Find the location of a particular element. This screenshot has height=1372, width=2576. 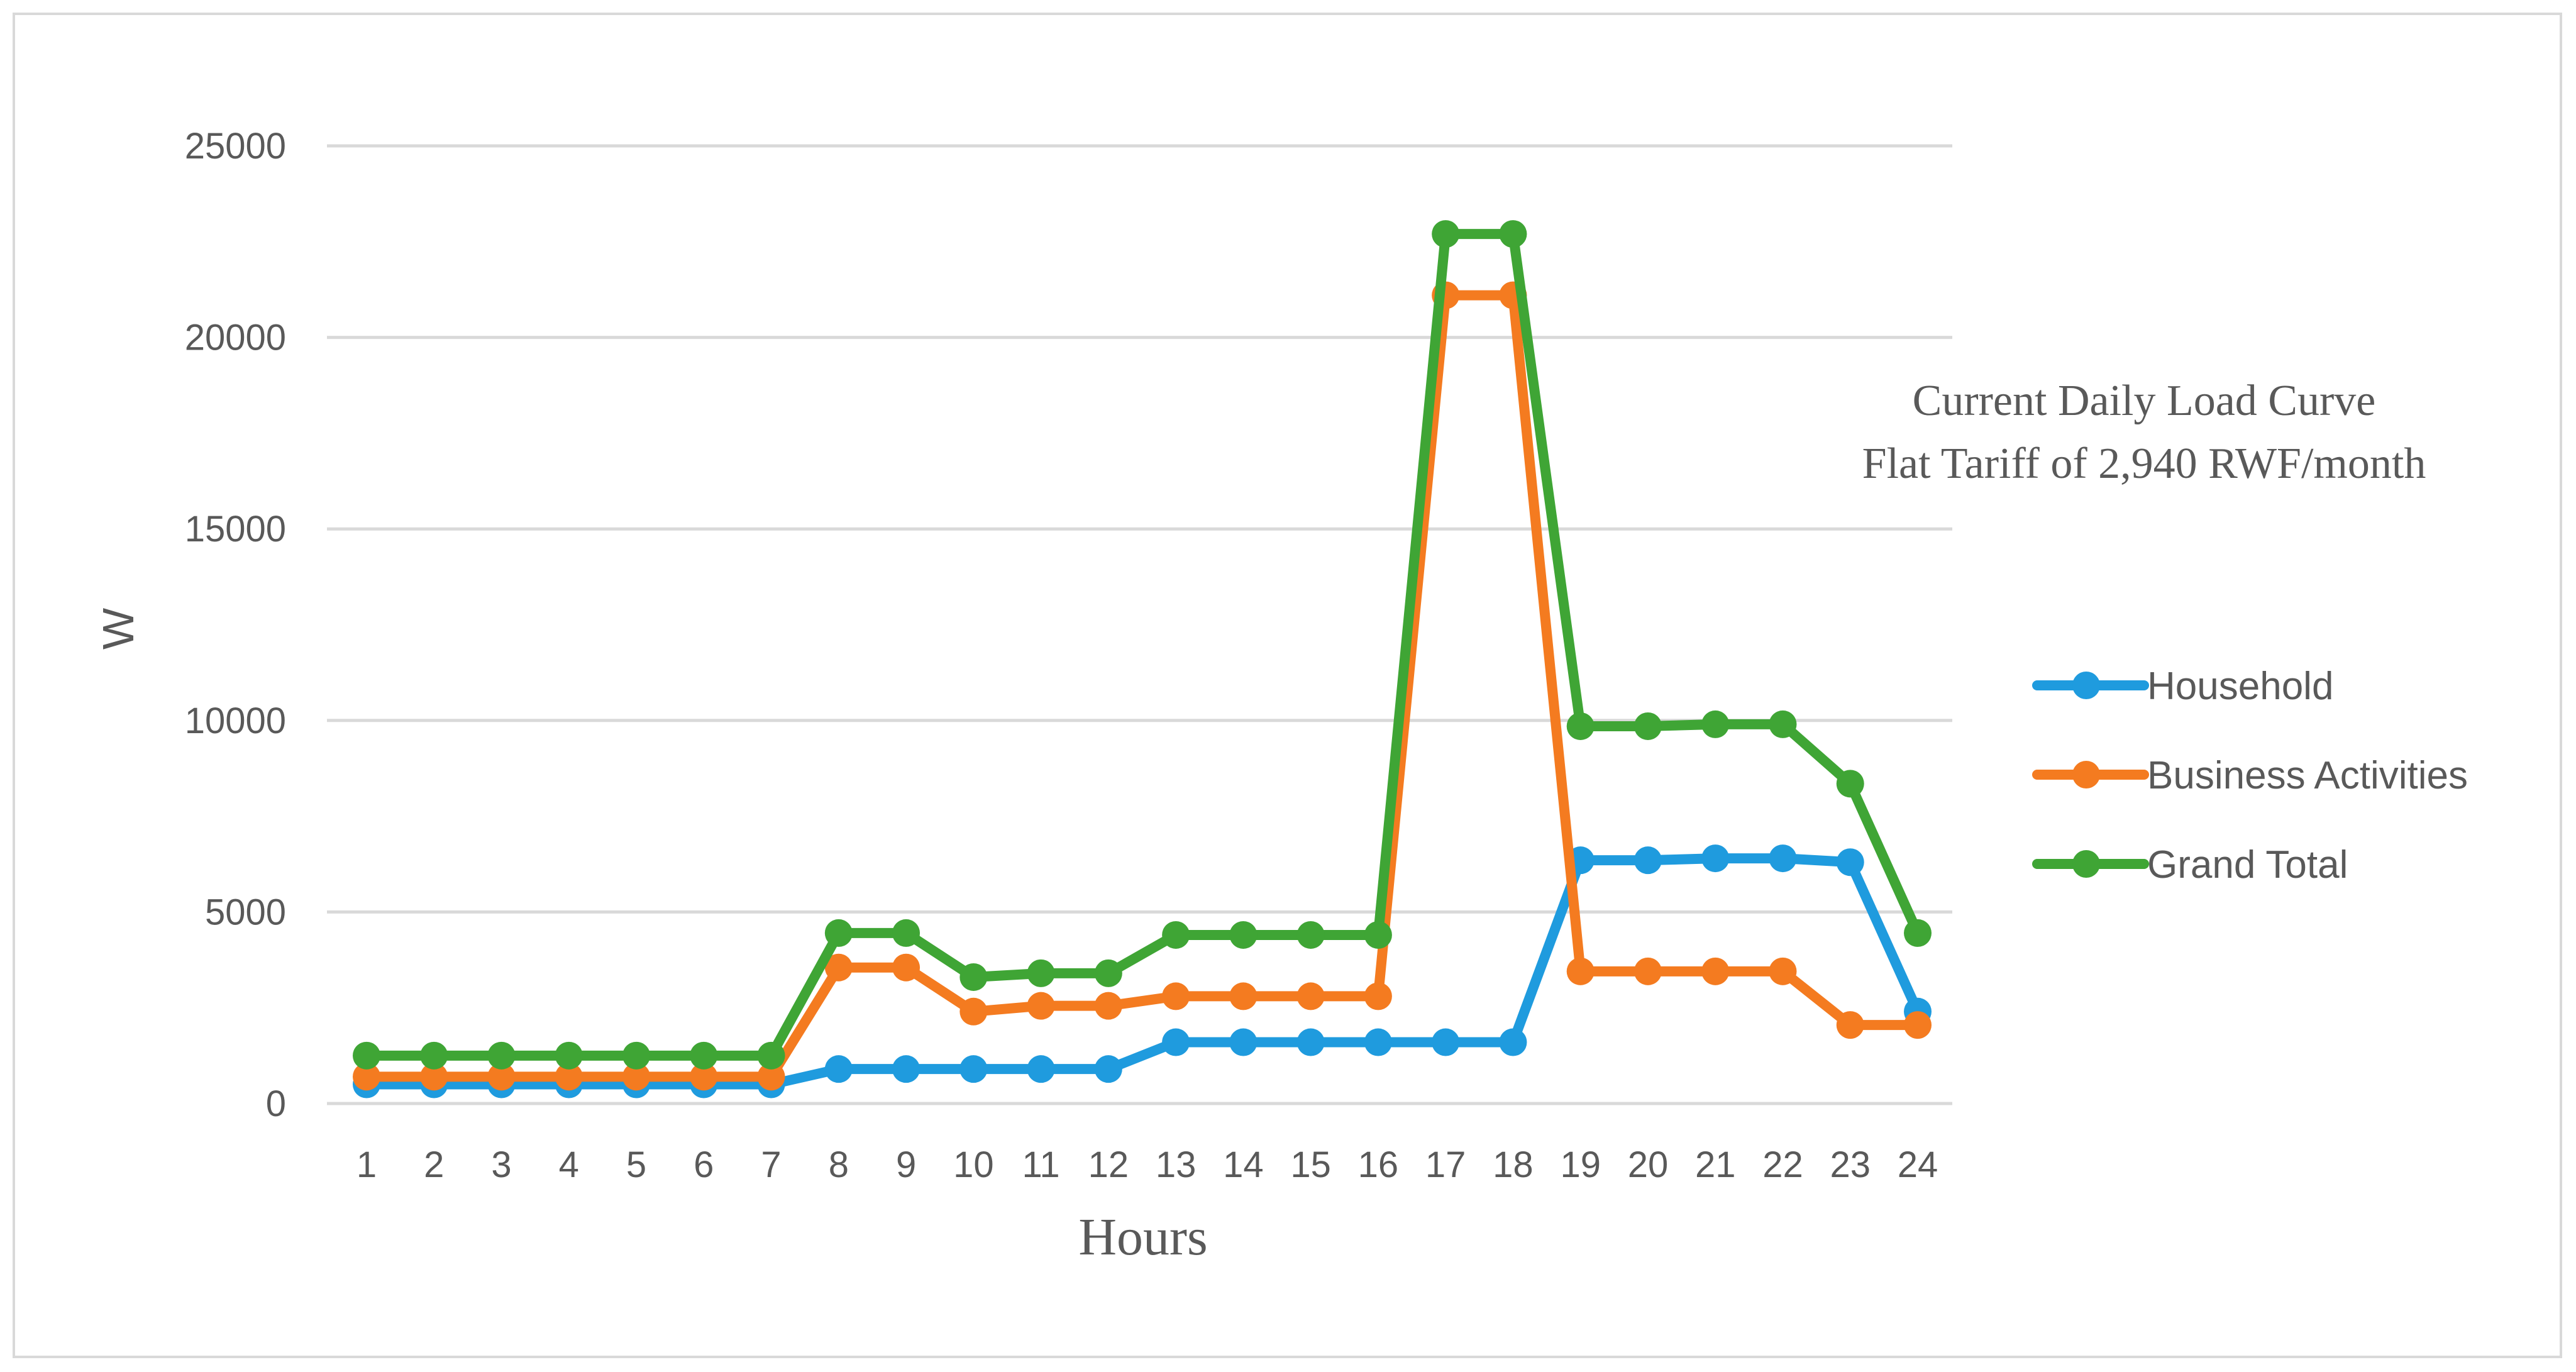

x-tick-label: 17 is located at coordinates (1445, 1164).